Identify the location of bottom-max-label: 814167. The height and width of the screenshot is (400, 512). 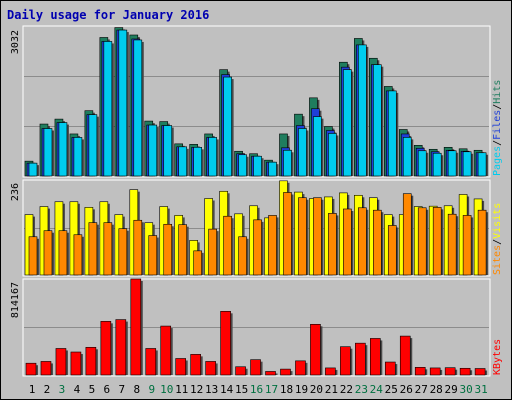
(15, 300).